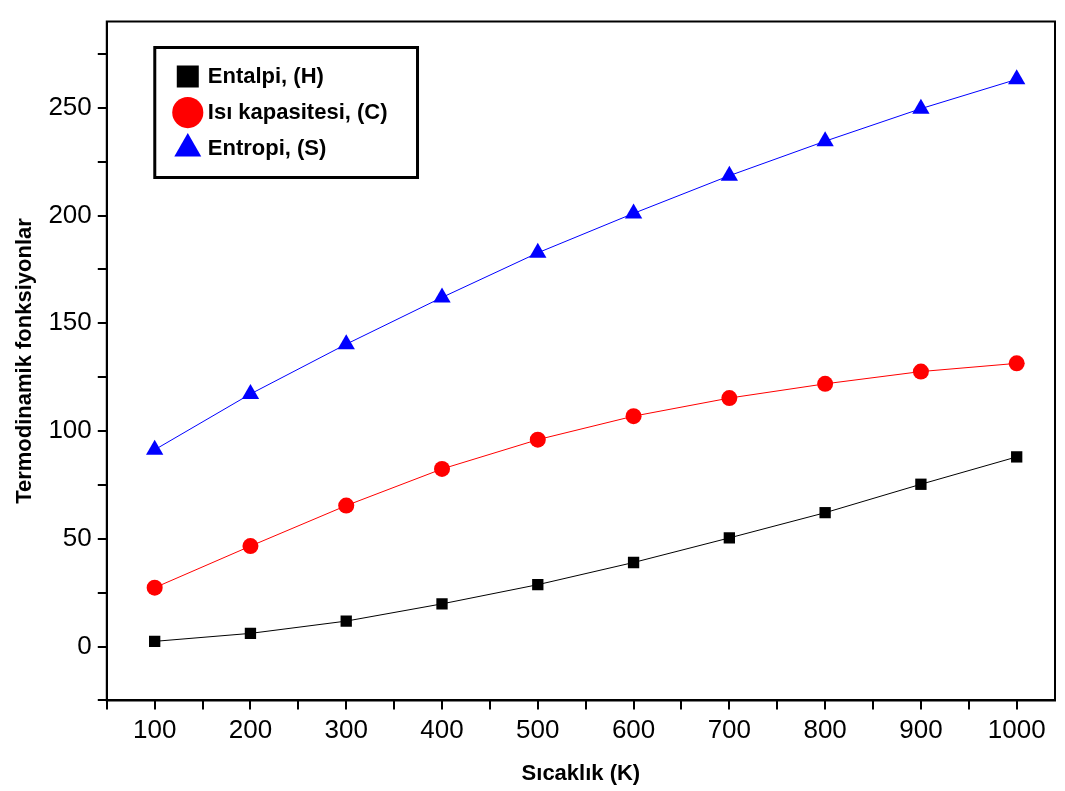  I want to click on x-tick-label: 700, so click(729, 729).